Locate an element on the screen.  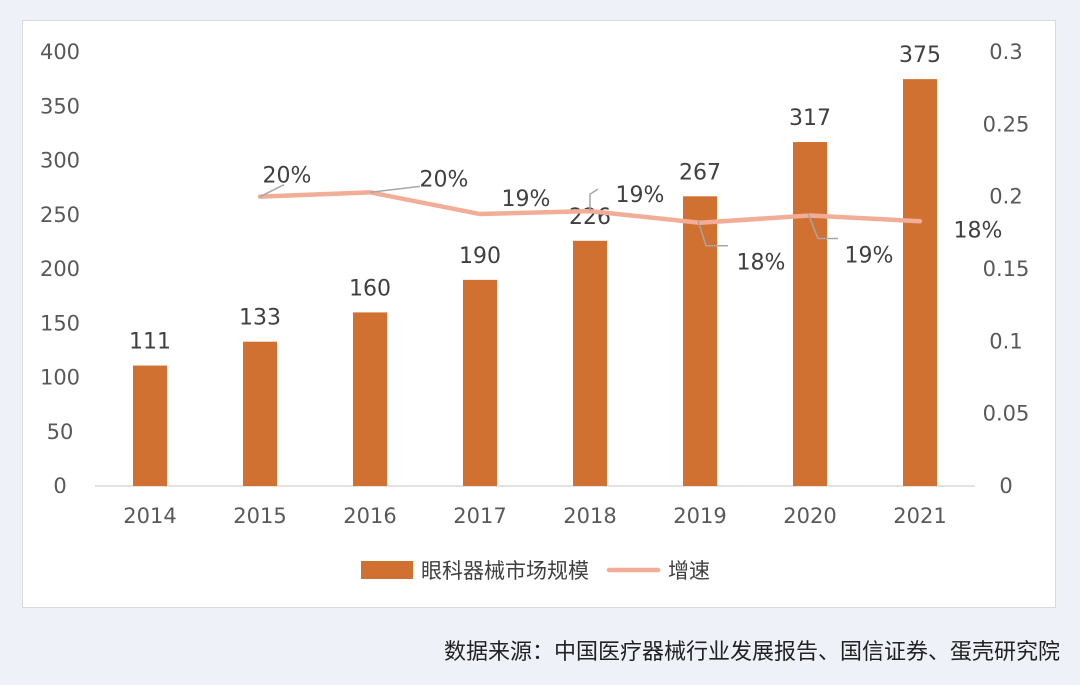
x-tick-label: 2014 is located at coordinates (149, 516).